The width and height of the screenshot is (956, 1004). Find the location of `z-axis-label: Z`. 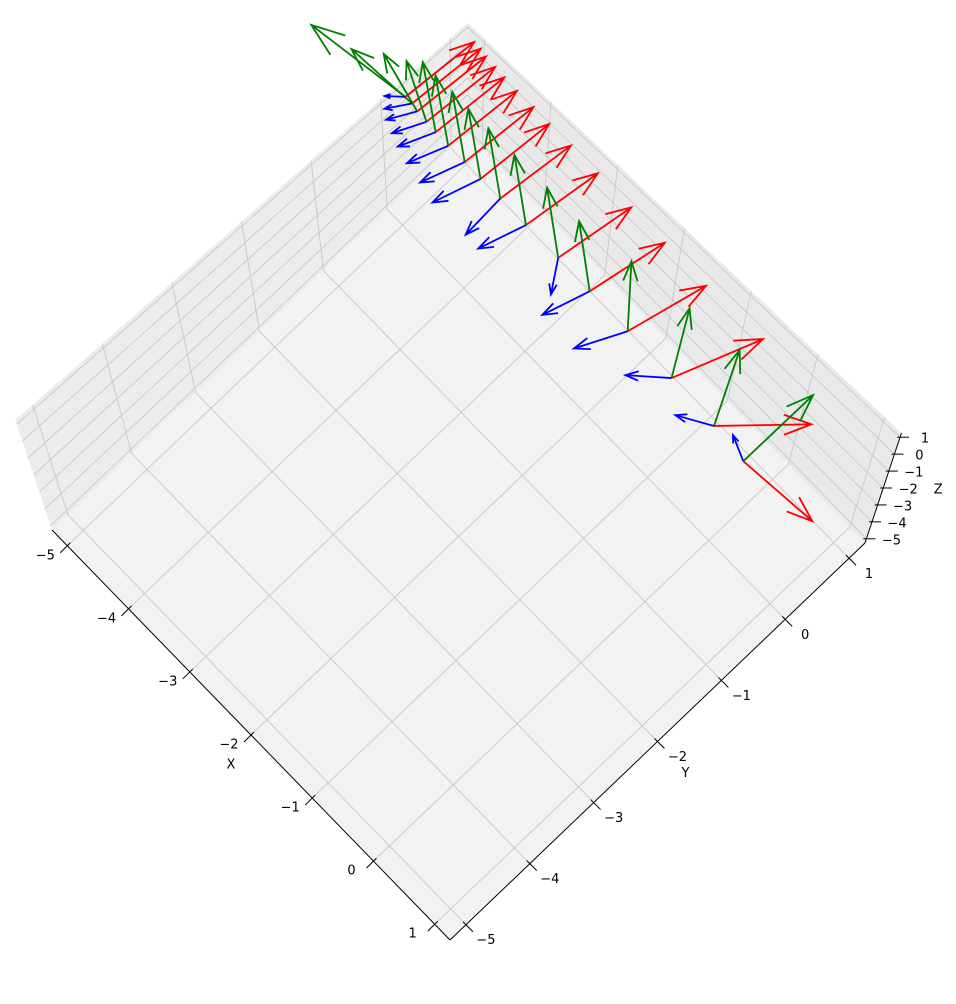

z-axis-label: Z is located at coordinates (938, 490).